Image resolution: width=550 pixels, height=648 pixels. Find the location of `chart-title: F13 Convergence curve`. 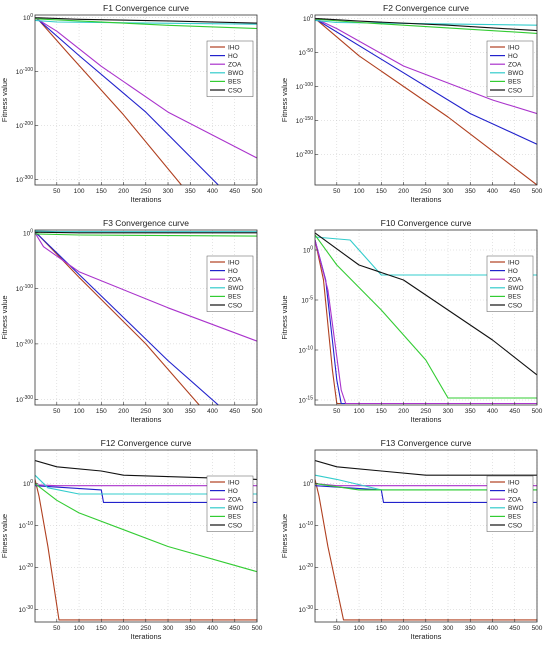

chart-title: F13 Convergence curve is located at coordinates (426, 443).